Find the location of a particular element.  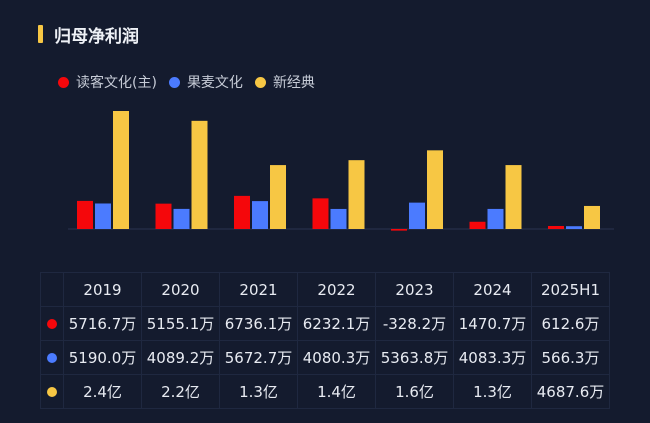

value-cell: 4687.6万 is located at coordinates (570, 391).